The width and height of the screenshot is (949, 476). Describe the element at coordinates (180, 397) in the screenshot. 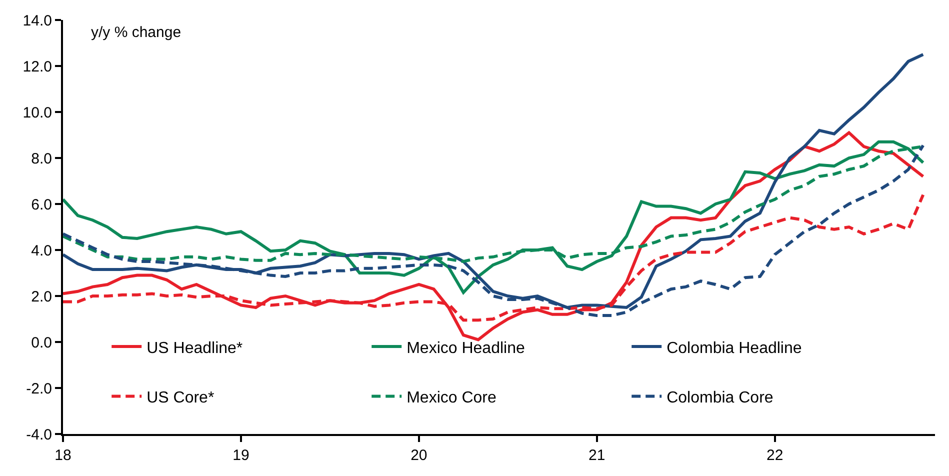

I see `legend-label: US Core*` at that location.